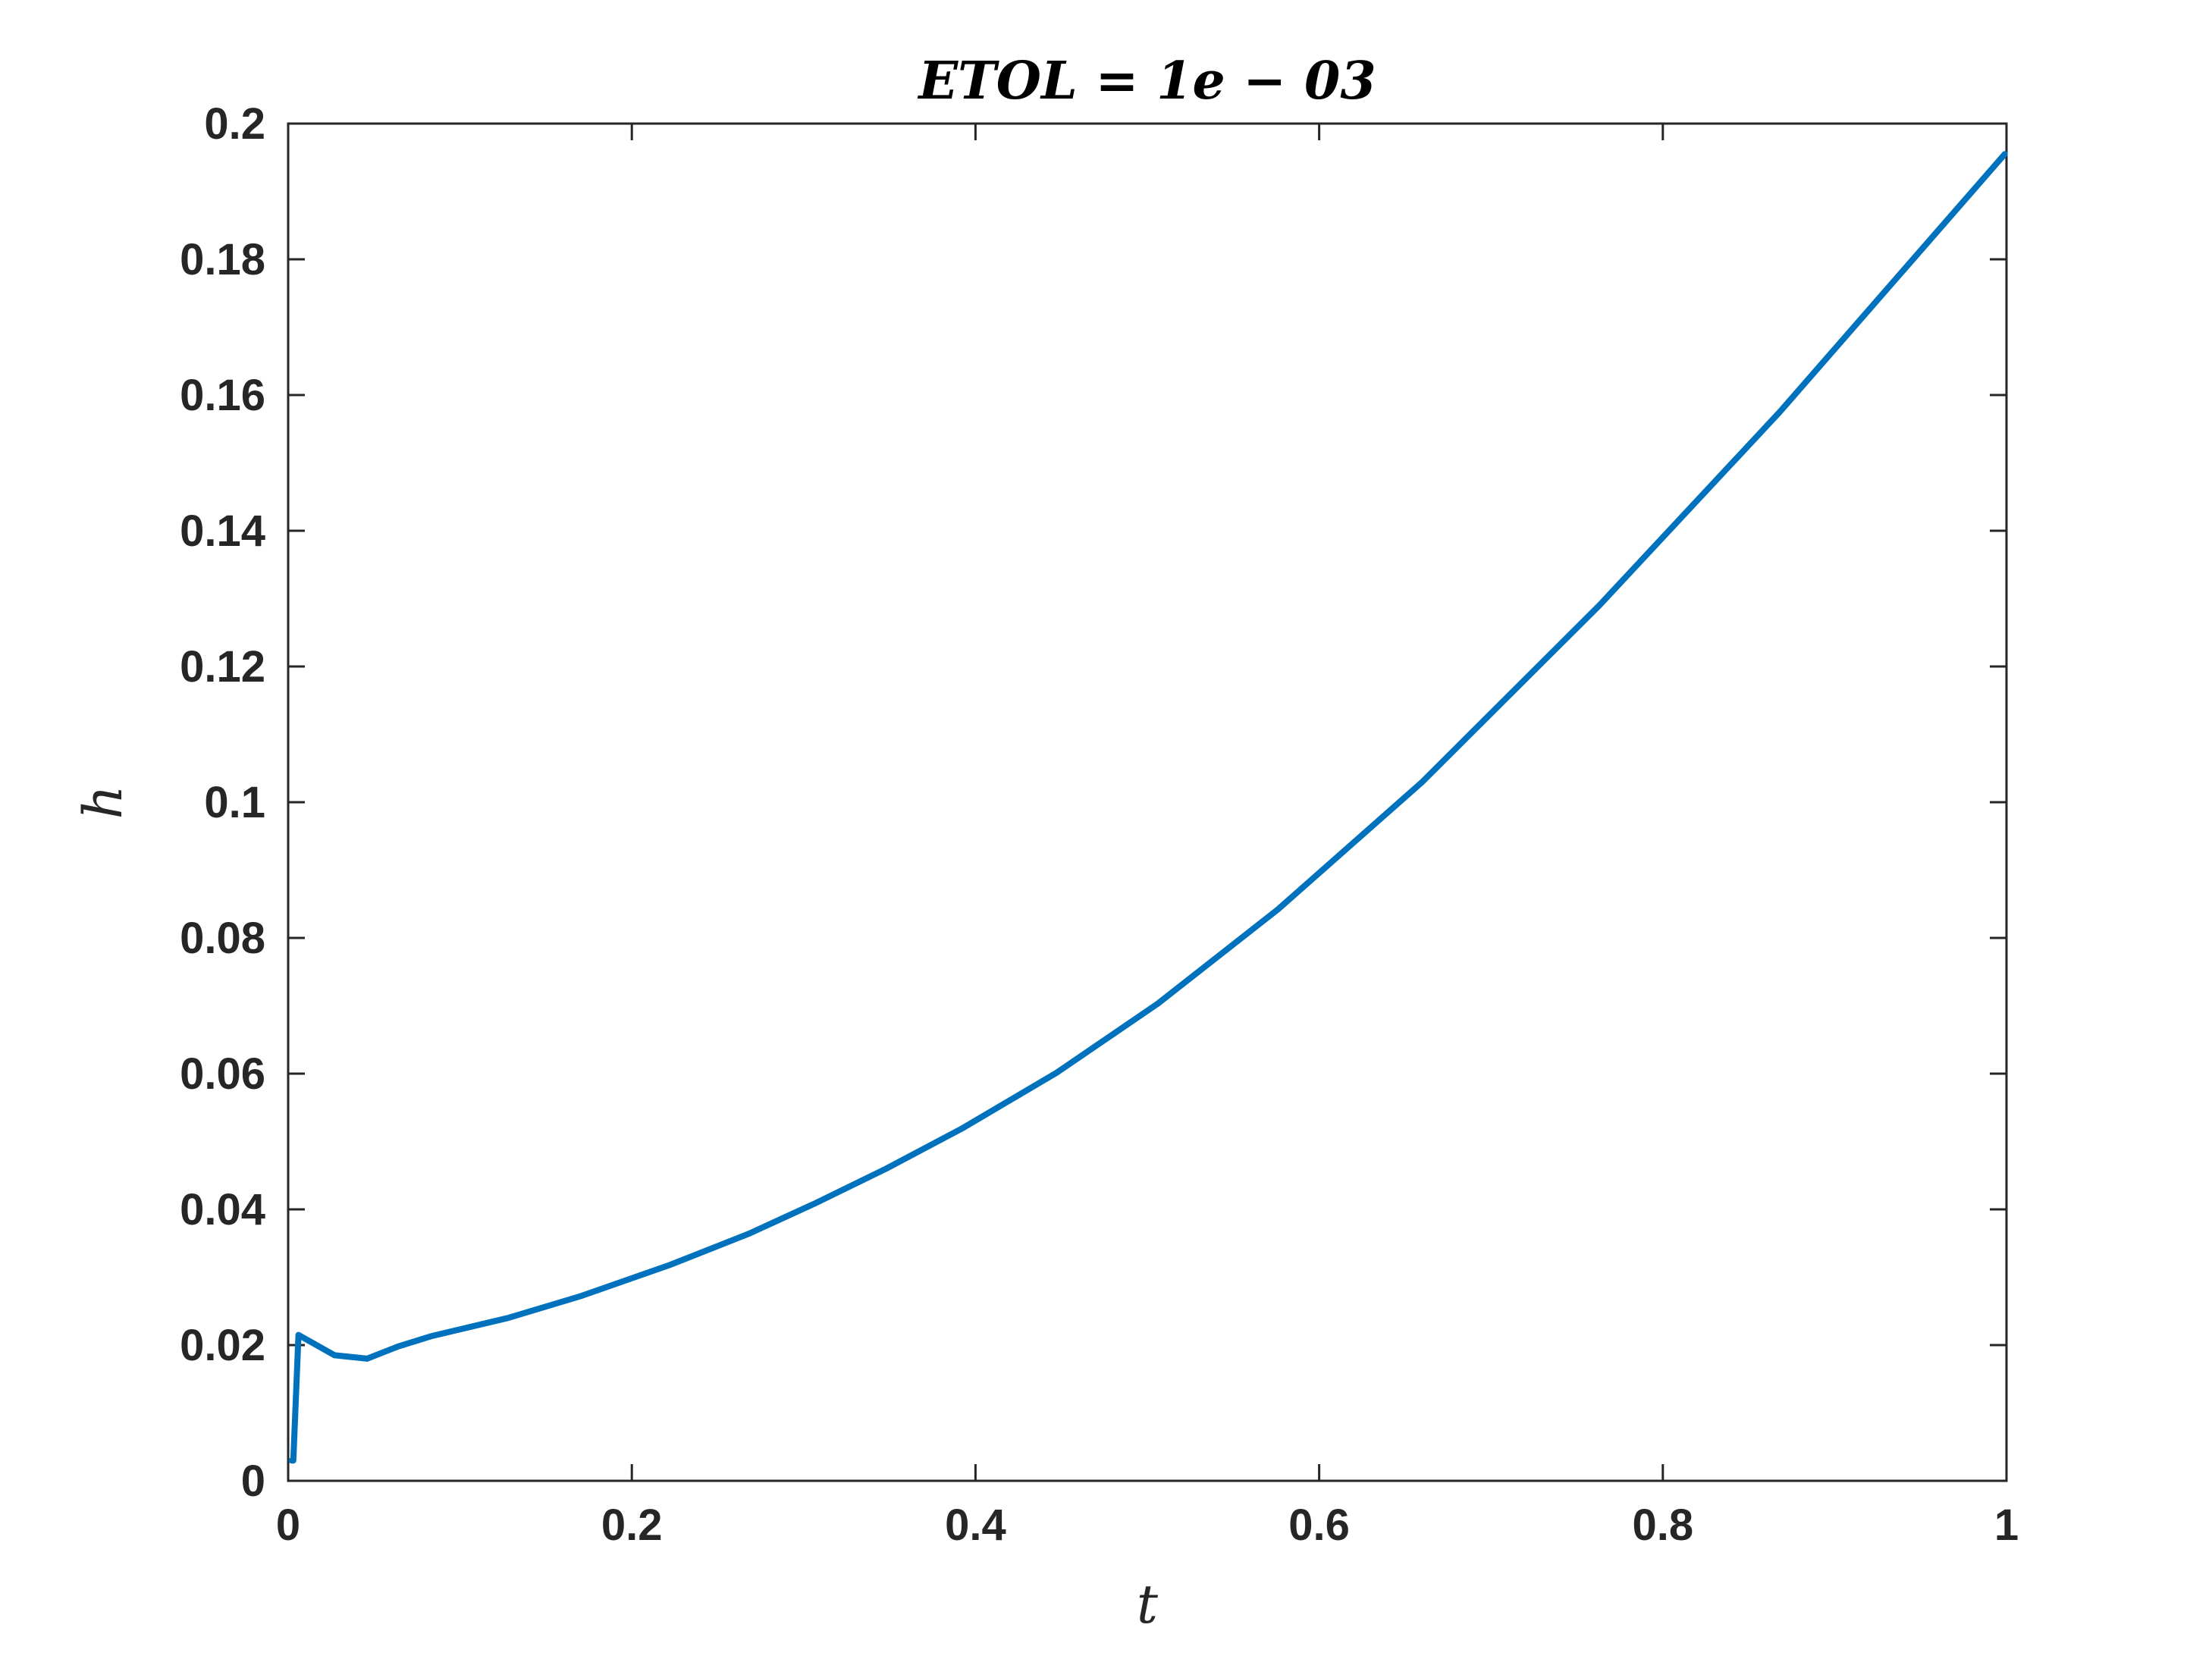 This screenshot has height=1659, width=2212. I want to click on y-tick-label: 0.04, so click(222, 1209).